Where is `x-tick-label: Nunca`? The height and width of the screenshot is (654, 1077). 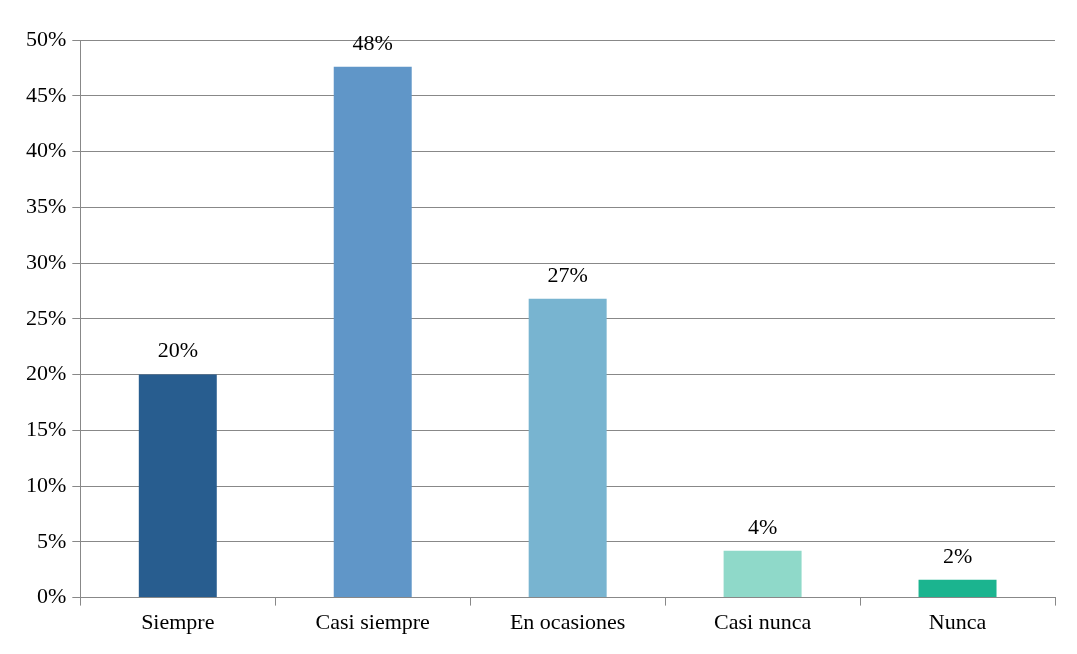 x-tick-label: Nunca is located at coordinates (957, 621).